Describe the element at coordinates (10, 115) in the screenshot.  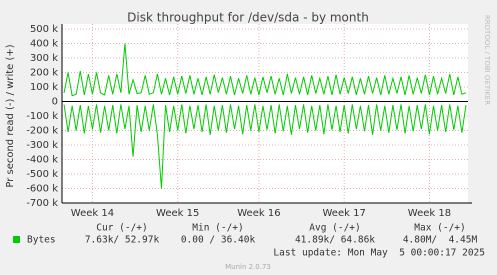
I see `y-axis-label: Pr second read (-) / write (+)` at that location.